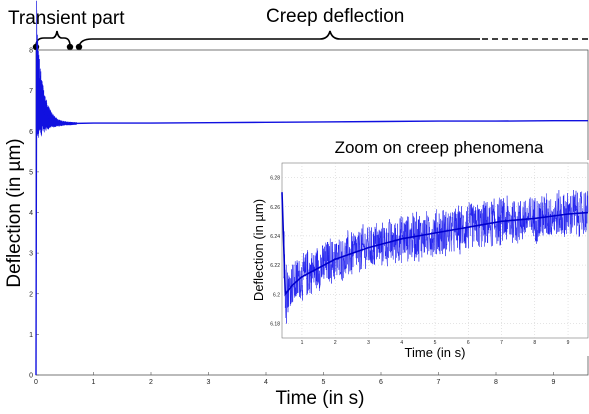 The height and width of the screenshot is (414, 589). Describe the element at coordinates (66, 18) in the screenshot. I see `transient-label: Transient part` at that location.